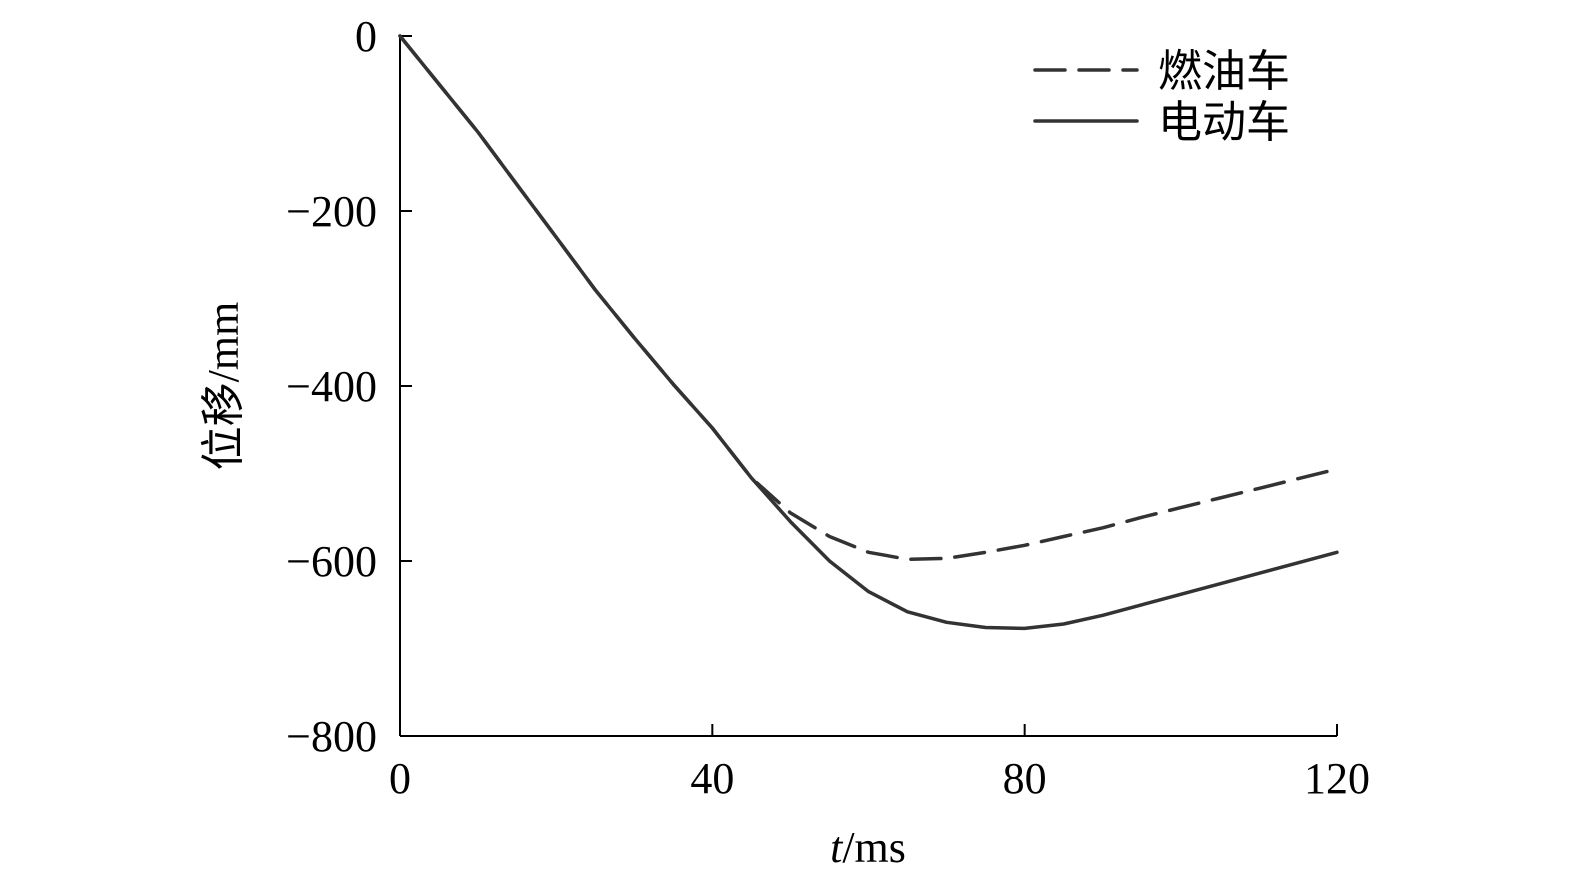 The image size is (1575, 890). What do you see at coordinates (868, 847) in the screenshot?
I see `x-axis-title: t/ms` at bounding box center [868, 847].